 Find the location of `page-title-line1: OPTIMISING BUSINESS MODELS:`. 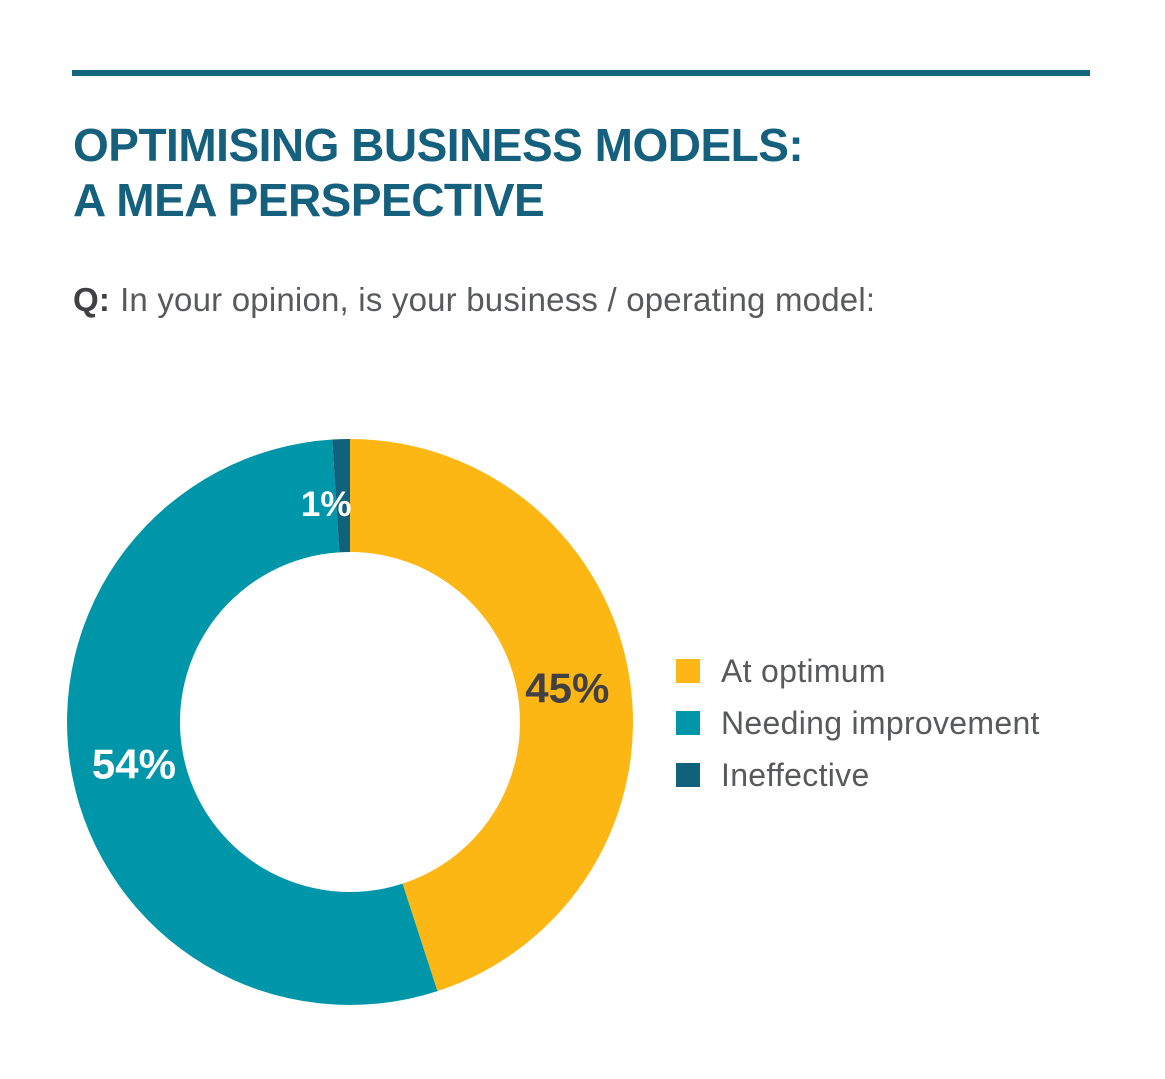

page-title-line1: OPTIMISING BUSINESS MODELS: is located at coordinates (438, 145).